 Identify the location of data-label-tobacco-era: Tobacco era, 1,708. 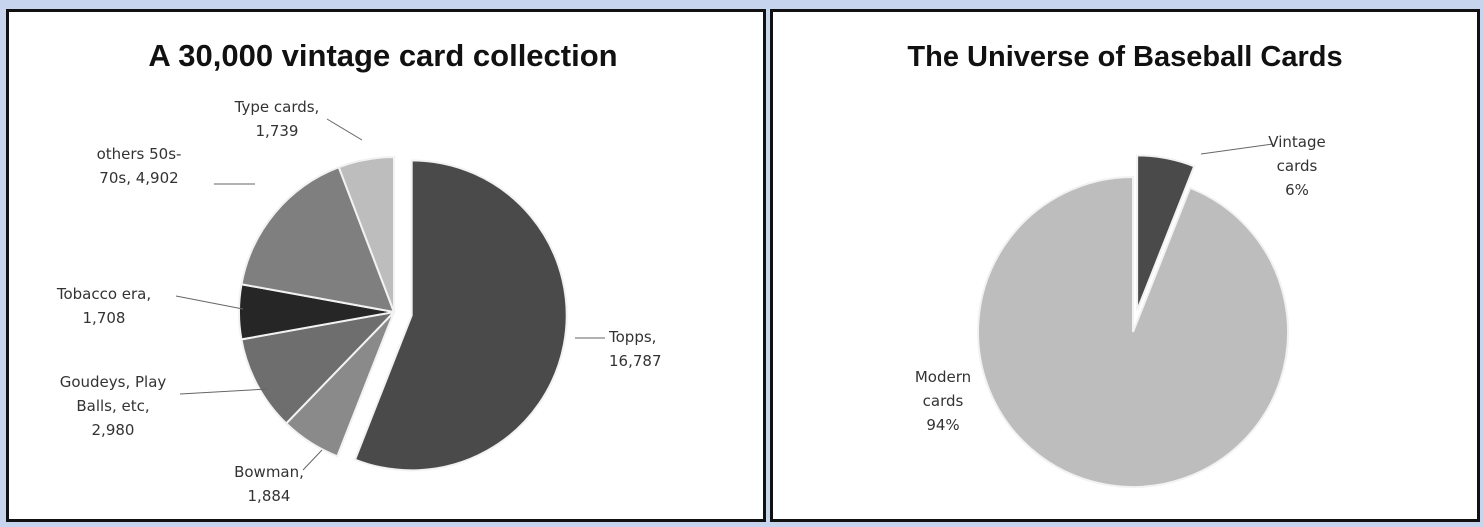
(103, 306).